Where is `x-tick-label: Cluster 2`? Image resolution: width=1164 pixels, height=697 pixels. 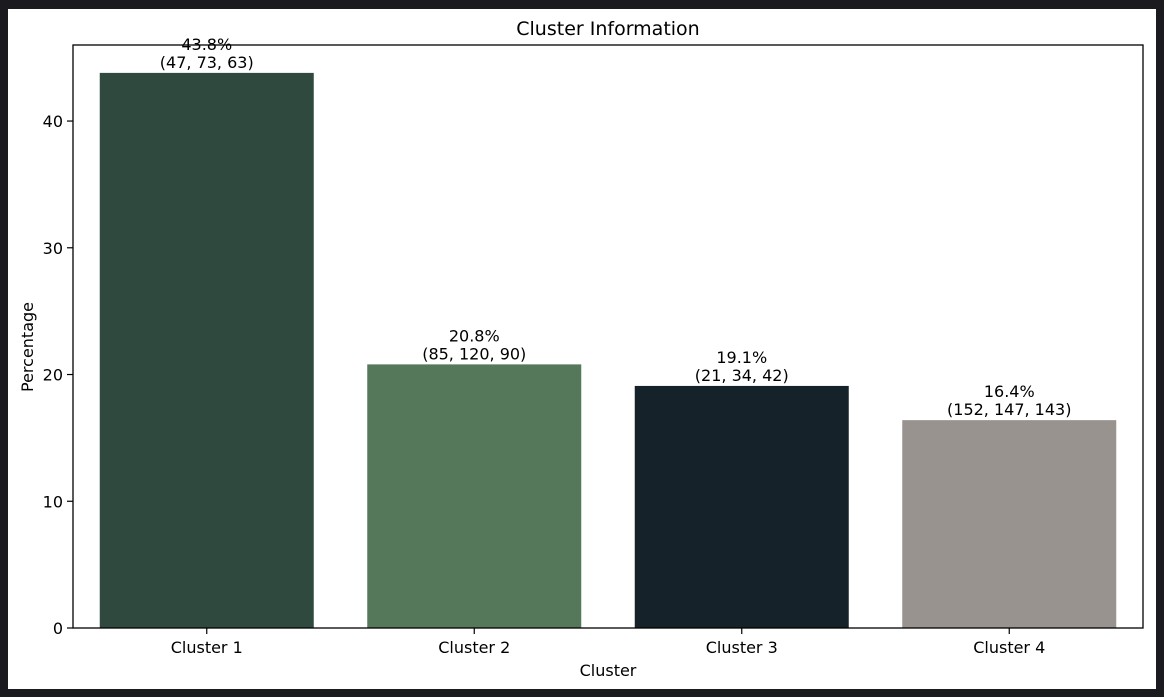
x-tick-label: Cluster 2 is located at coordinates (474, 647).